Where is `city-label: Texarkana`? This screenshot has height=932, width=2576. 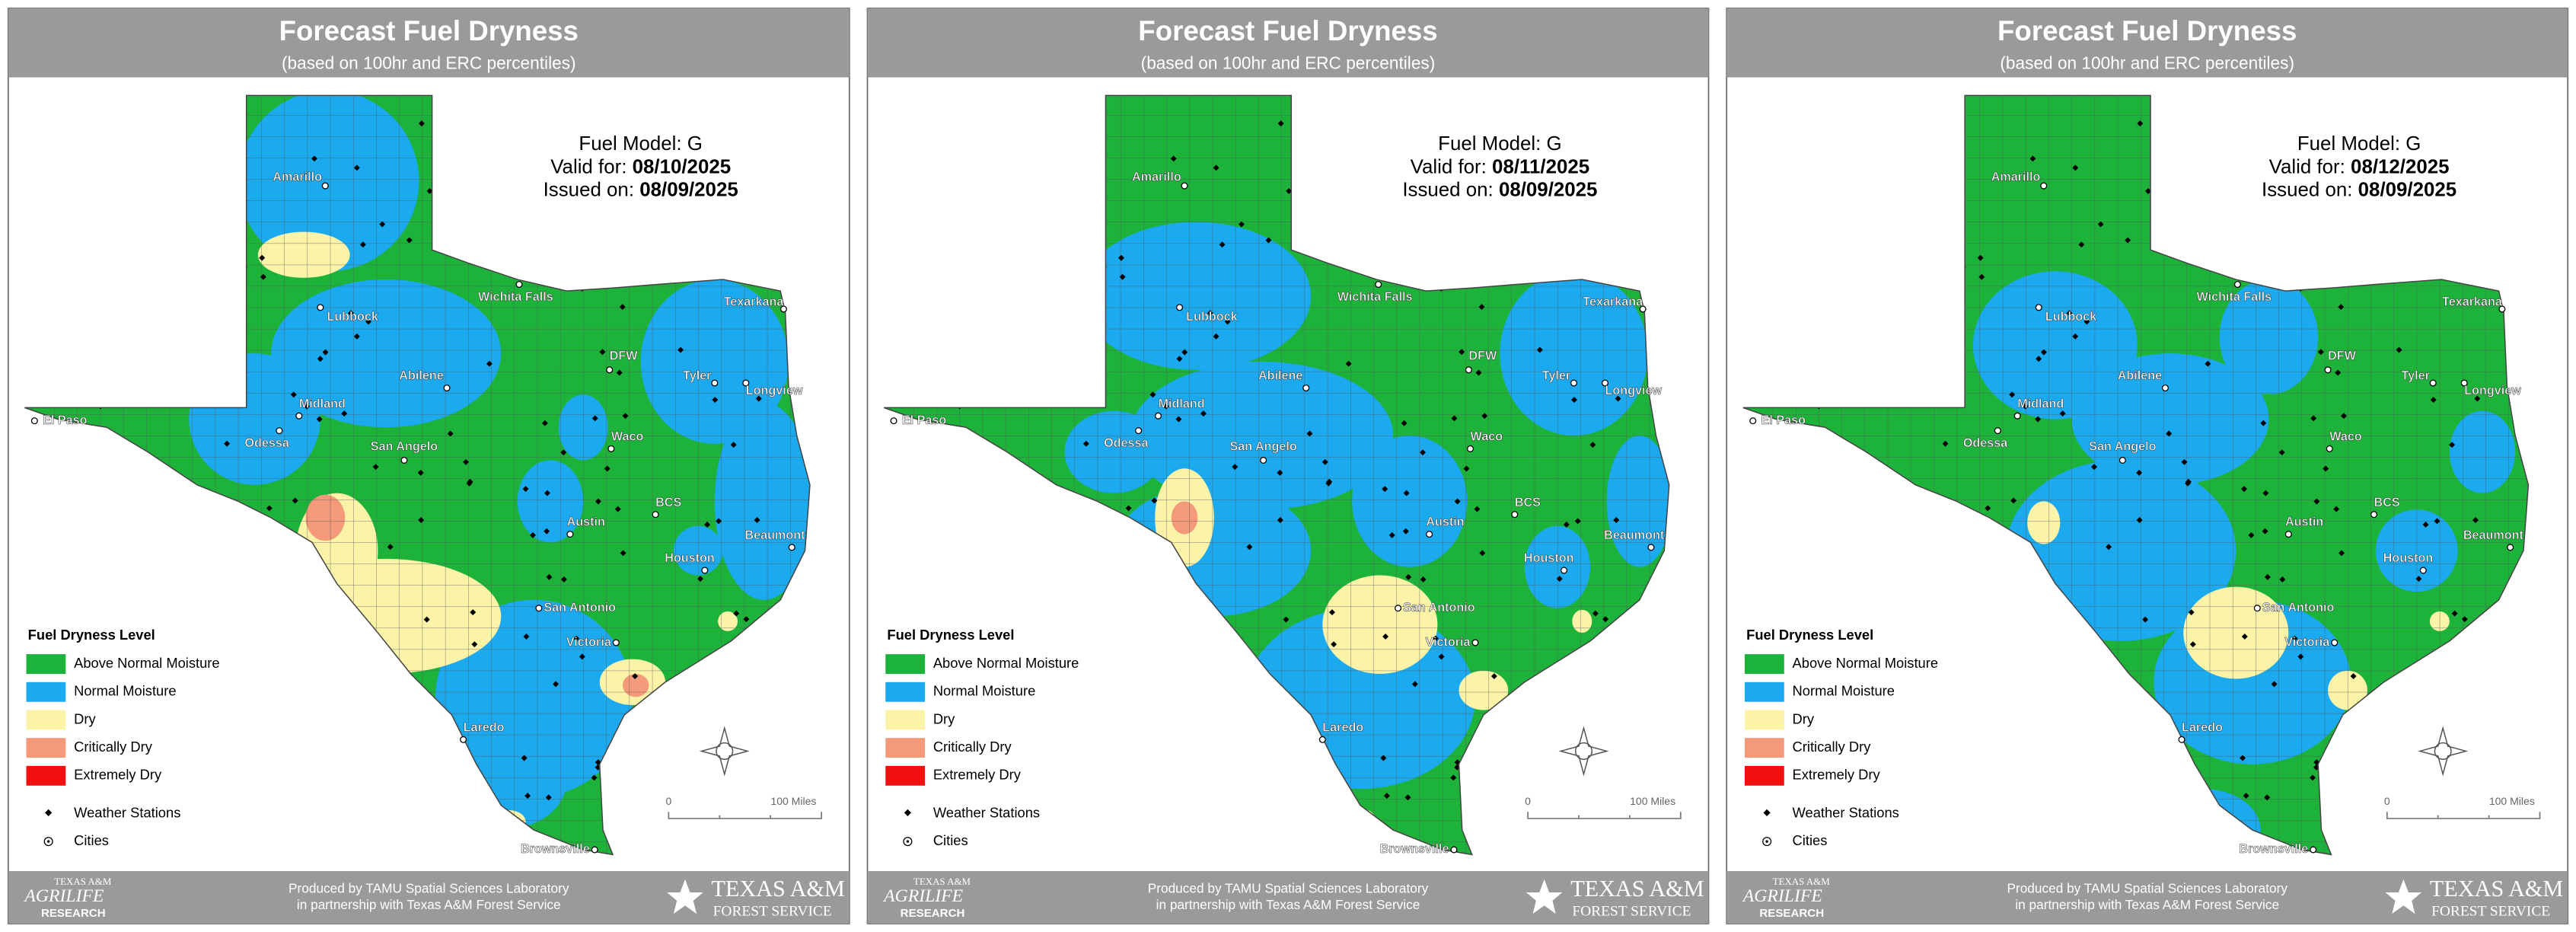 city-label: Texarkana is located at coordinates (2473, 302).